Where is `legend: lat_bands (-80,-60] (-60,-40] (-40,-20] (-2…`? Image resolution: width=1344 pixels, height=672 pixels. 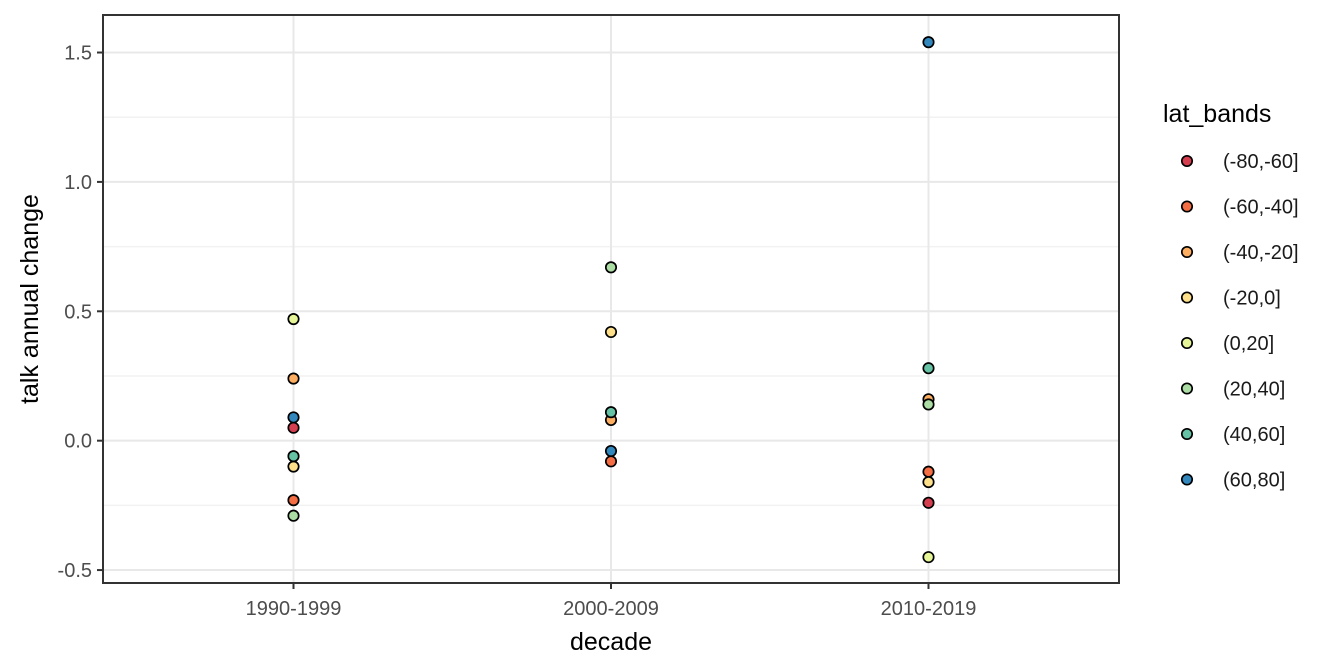 legend: lat_bands (-80,-60] (-60,-40] (-40,-20] (-2… is located at coordinates (1231, 296).